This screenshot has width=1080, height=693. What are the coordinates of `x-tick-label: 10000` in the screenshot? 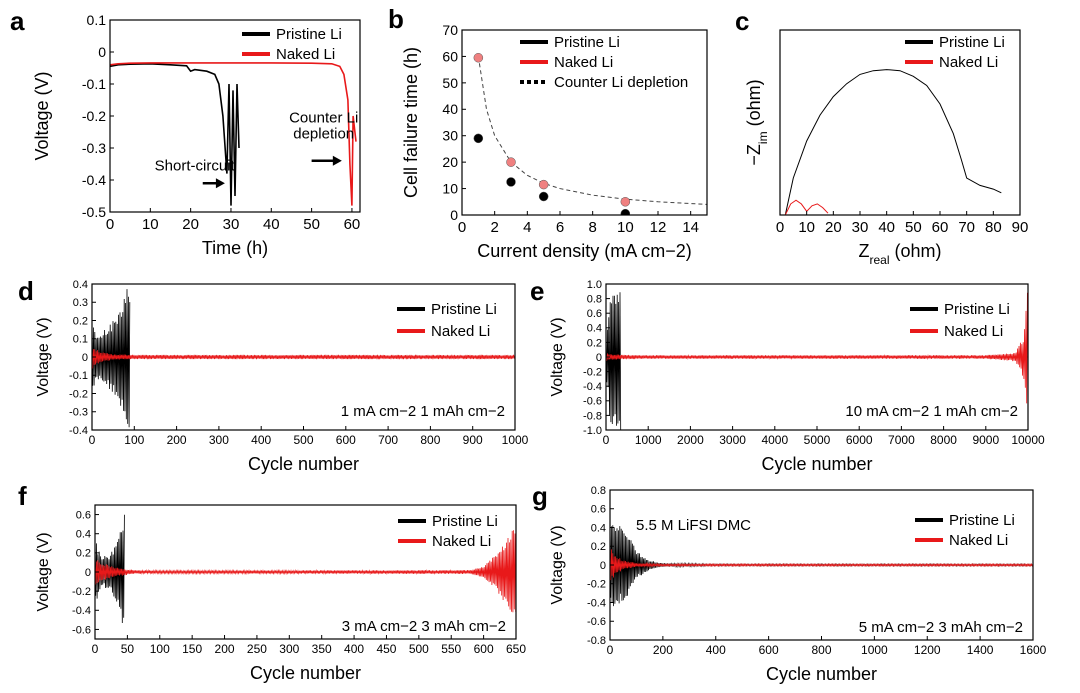 It's located at (1028, 440).